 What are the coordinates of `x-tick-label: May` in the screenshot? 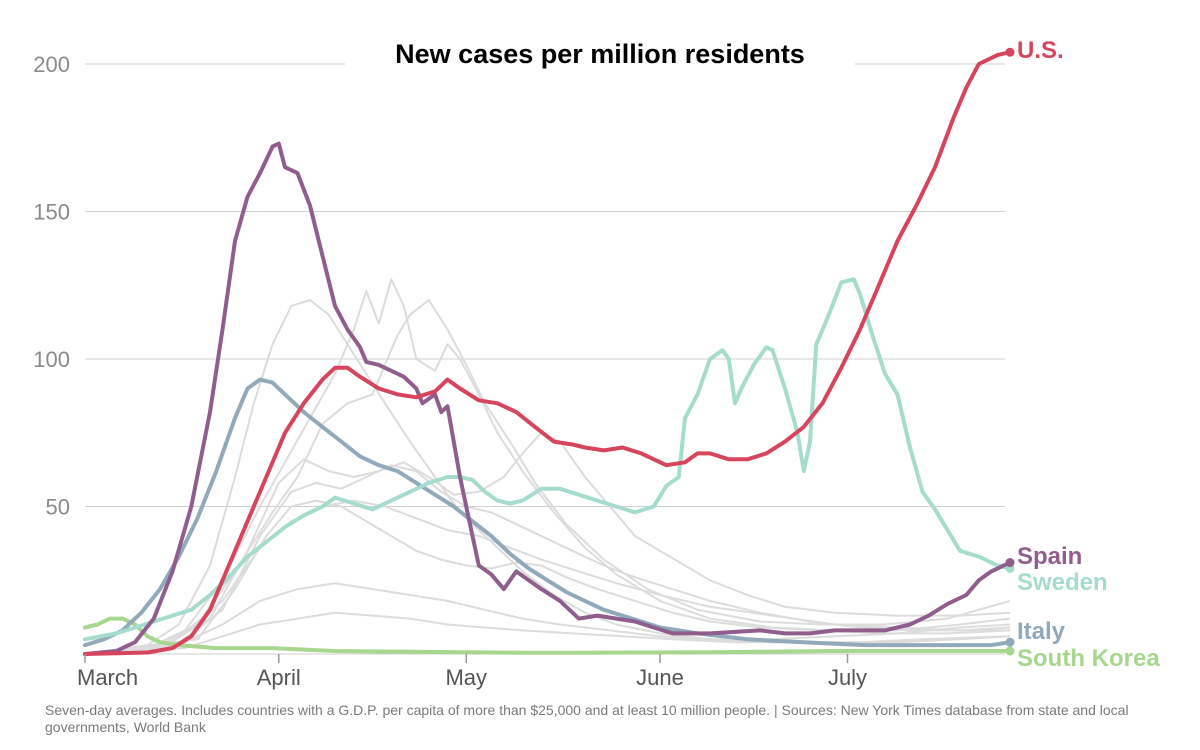 It's located at (466, 677).